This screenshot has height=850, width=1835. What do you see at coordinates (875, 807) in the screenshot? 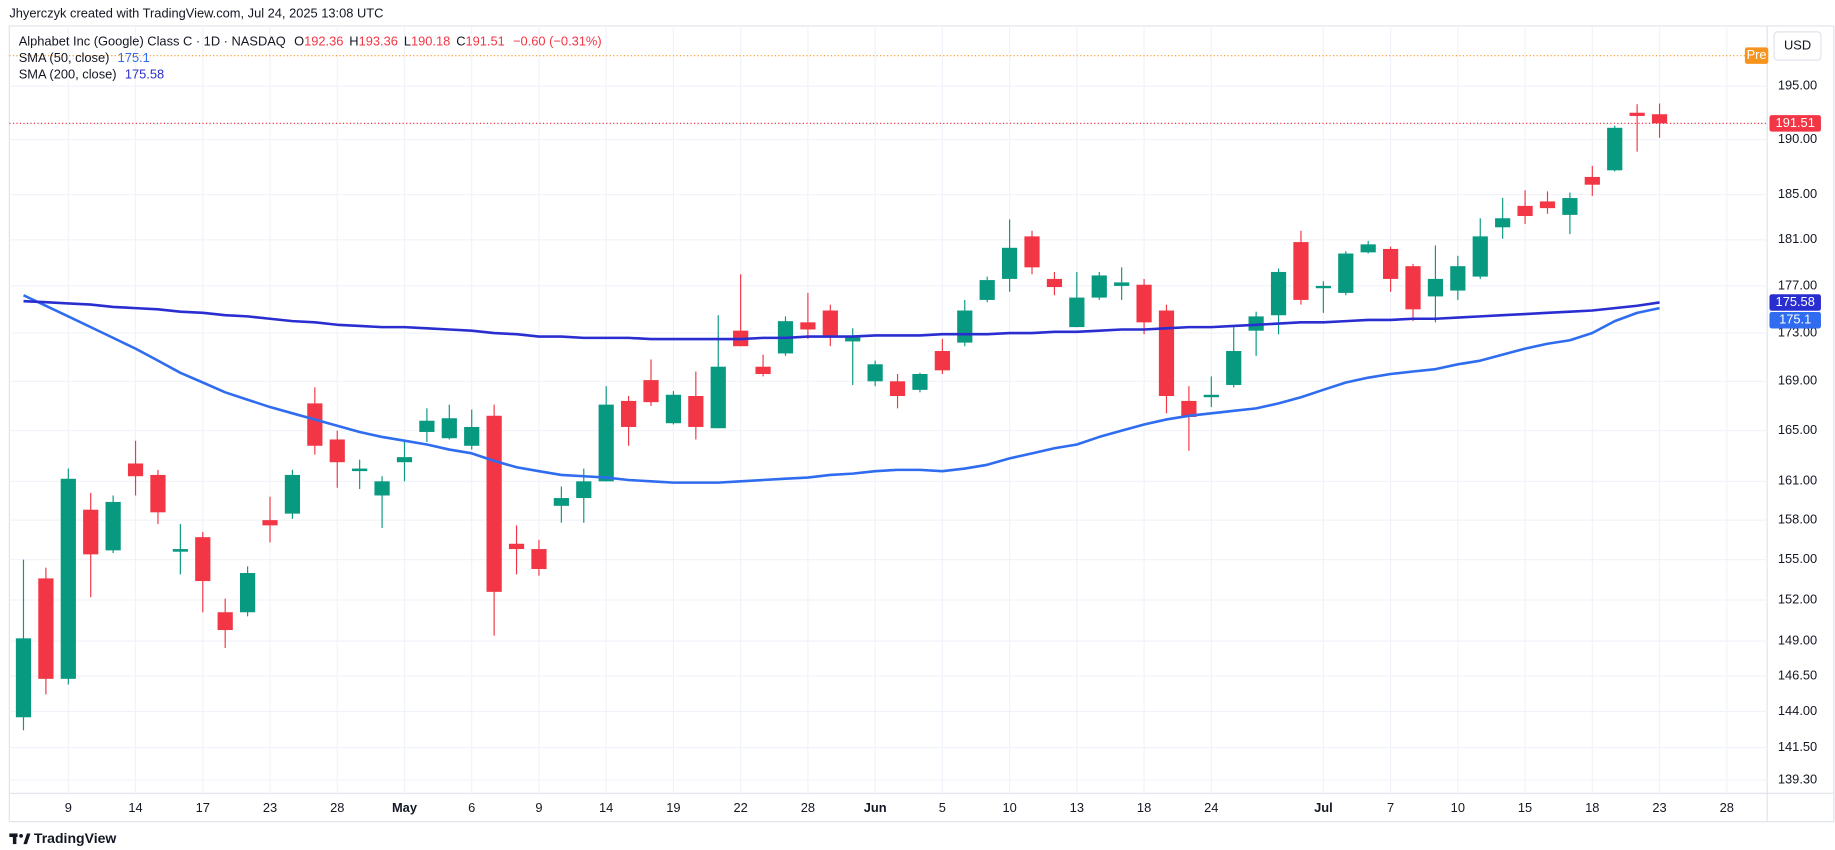
I see `x-tick-label: Jun` at bounding box center [875, 807].